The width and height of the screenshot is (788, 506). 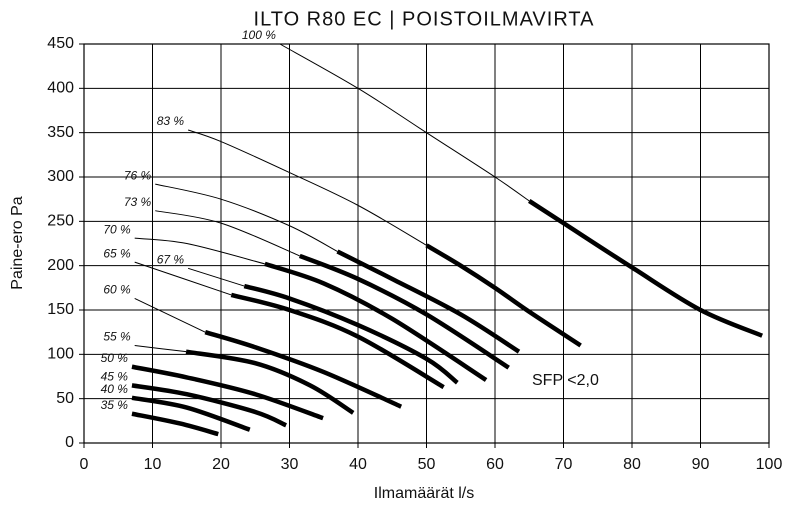 I want to click on curve-label: 35 %, so click(x=115, y=405).